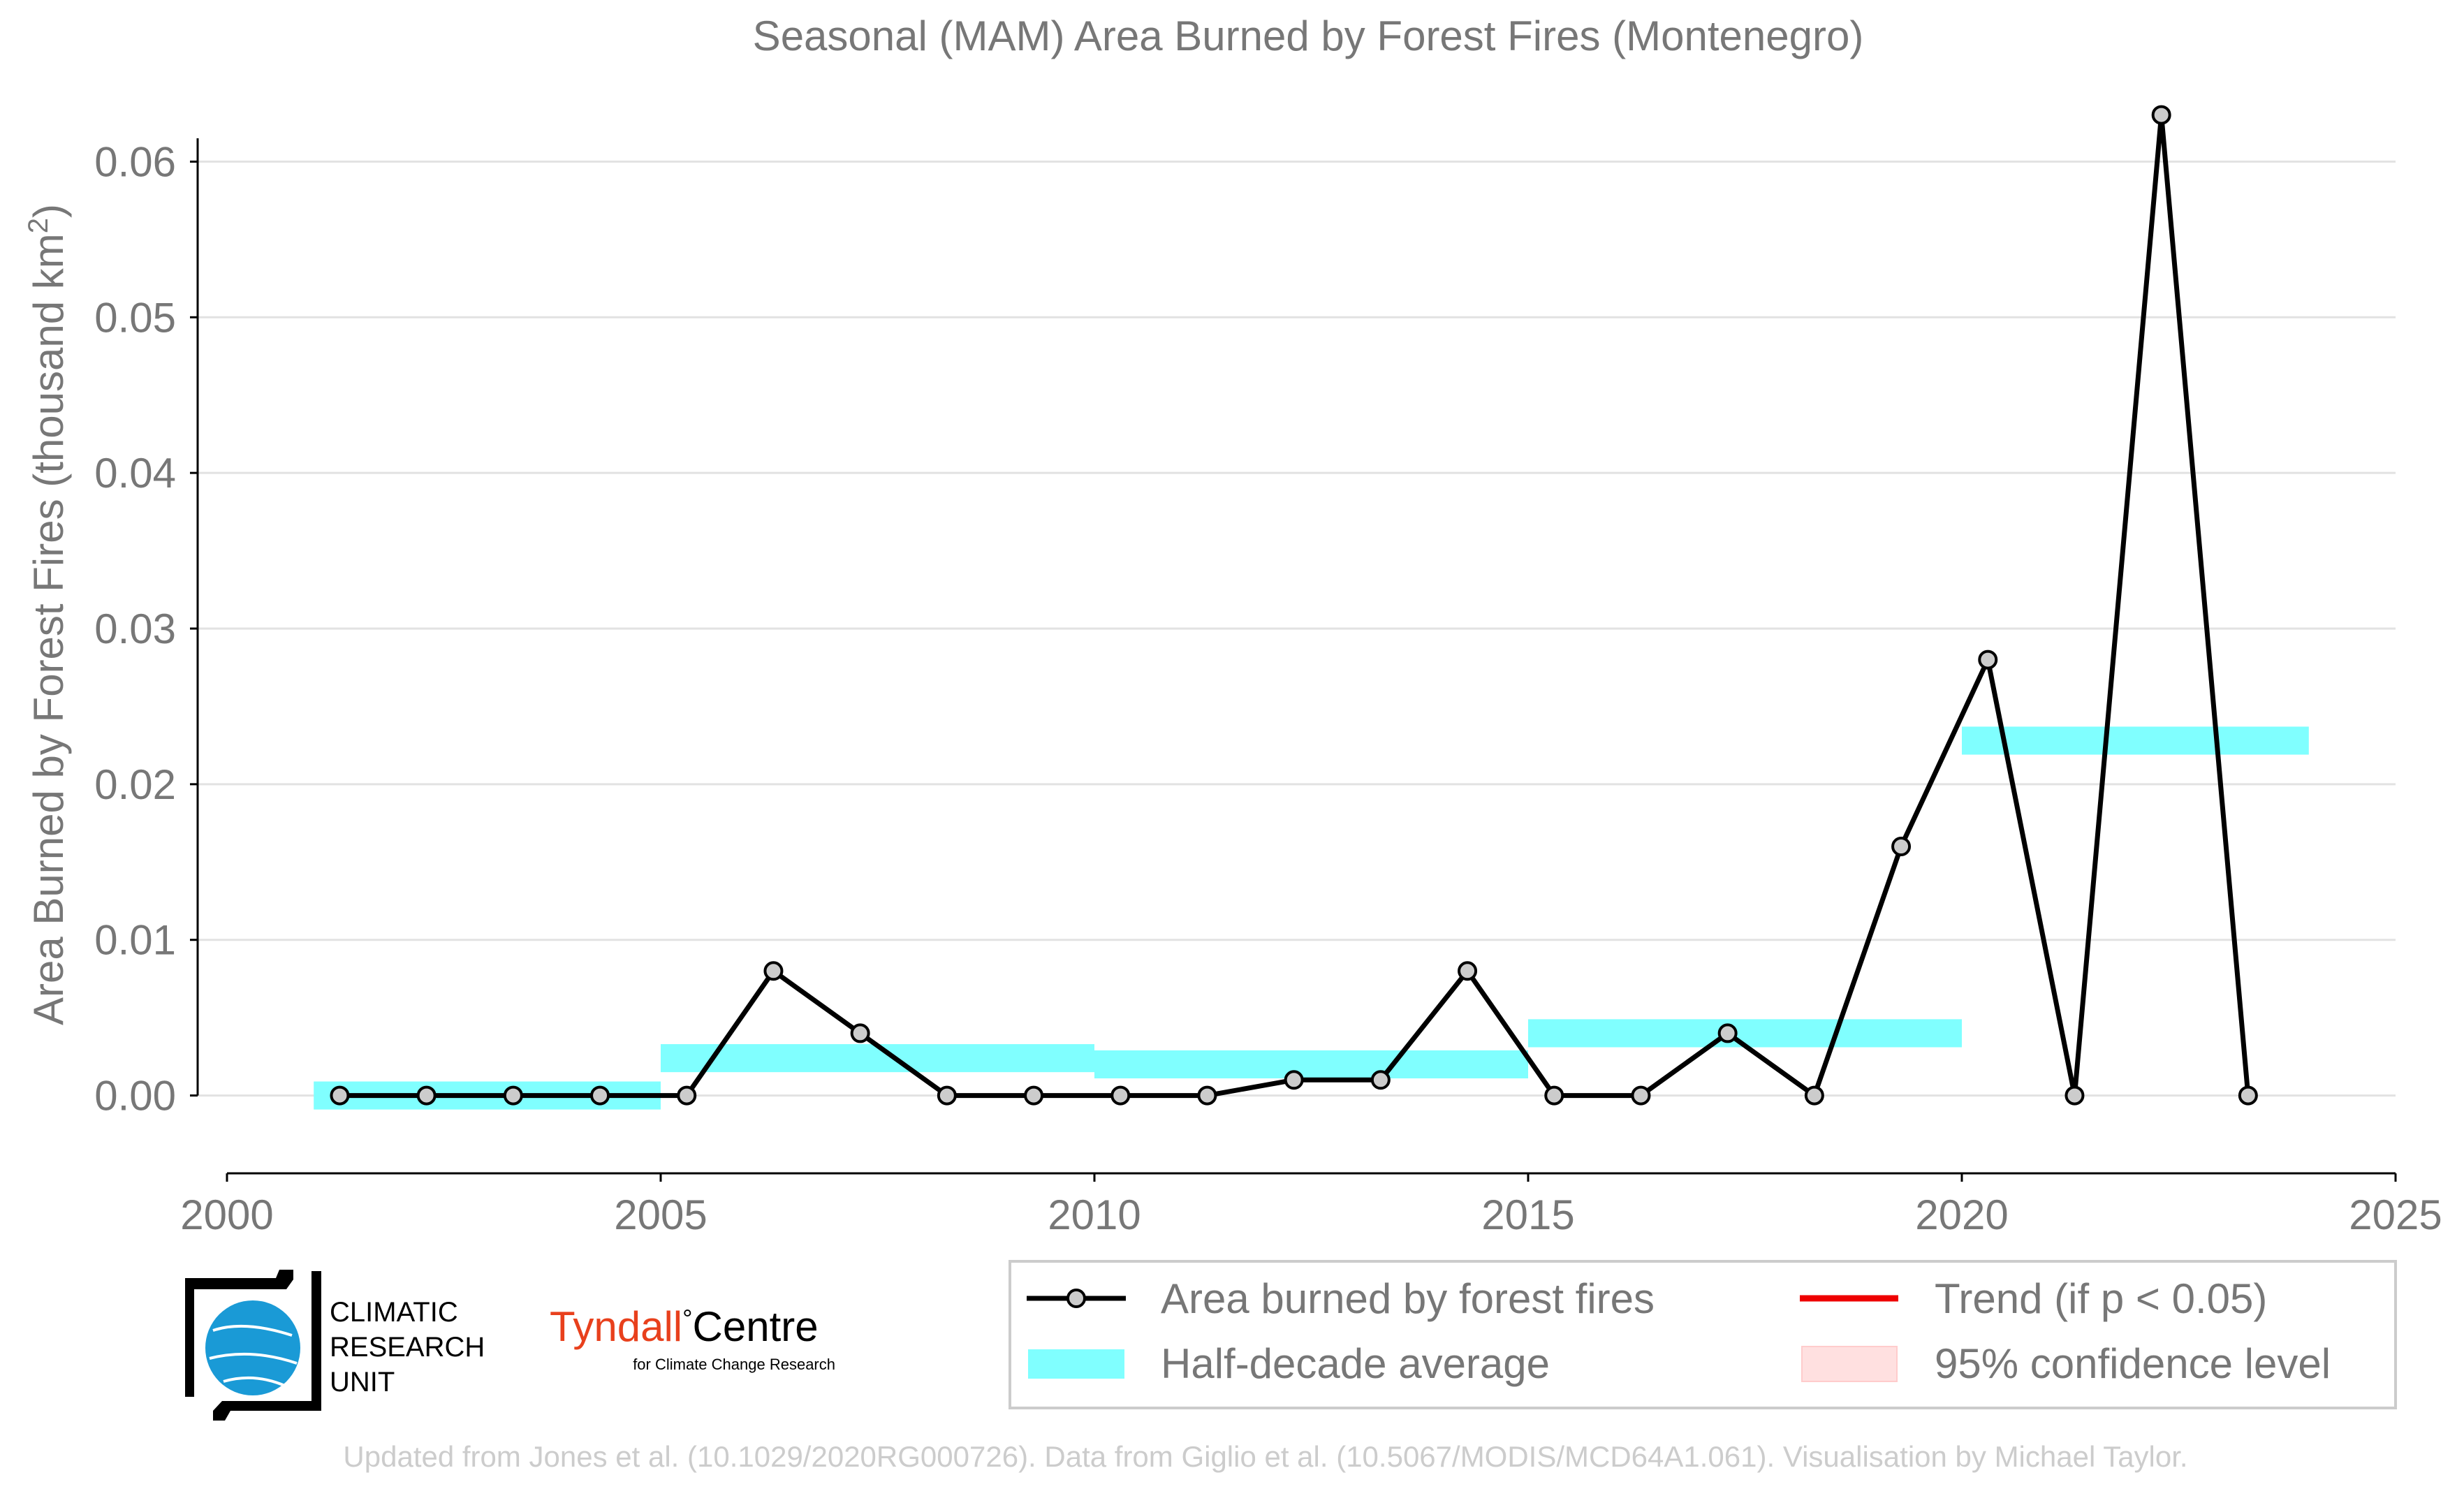  I want to click on y-axis-label-main: Area Burned by Forest Fires (thousand km, so click(49, 629).